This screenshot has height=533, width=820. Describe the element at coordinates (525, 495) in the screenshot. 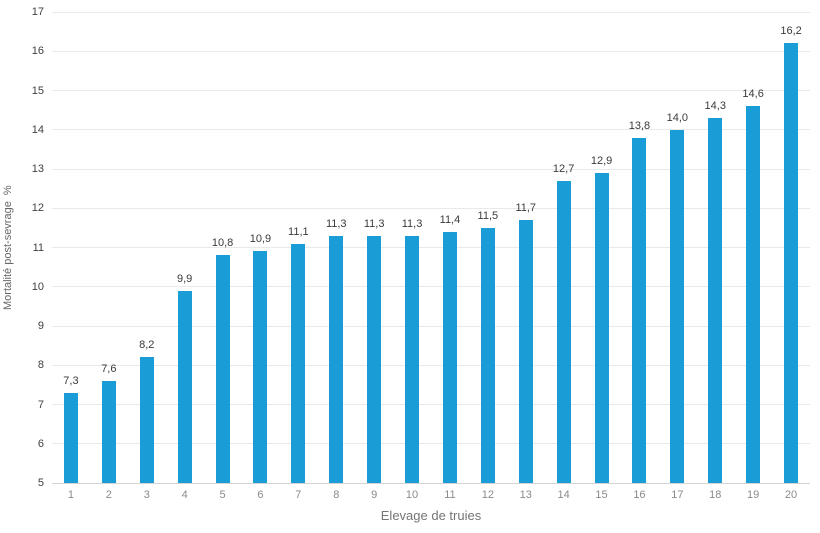

I see `x-tick-label: 13` at that location.